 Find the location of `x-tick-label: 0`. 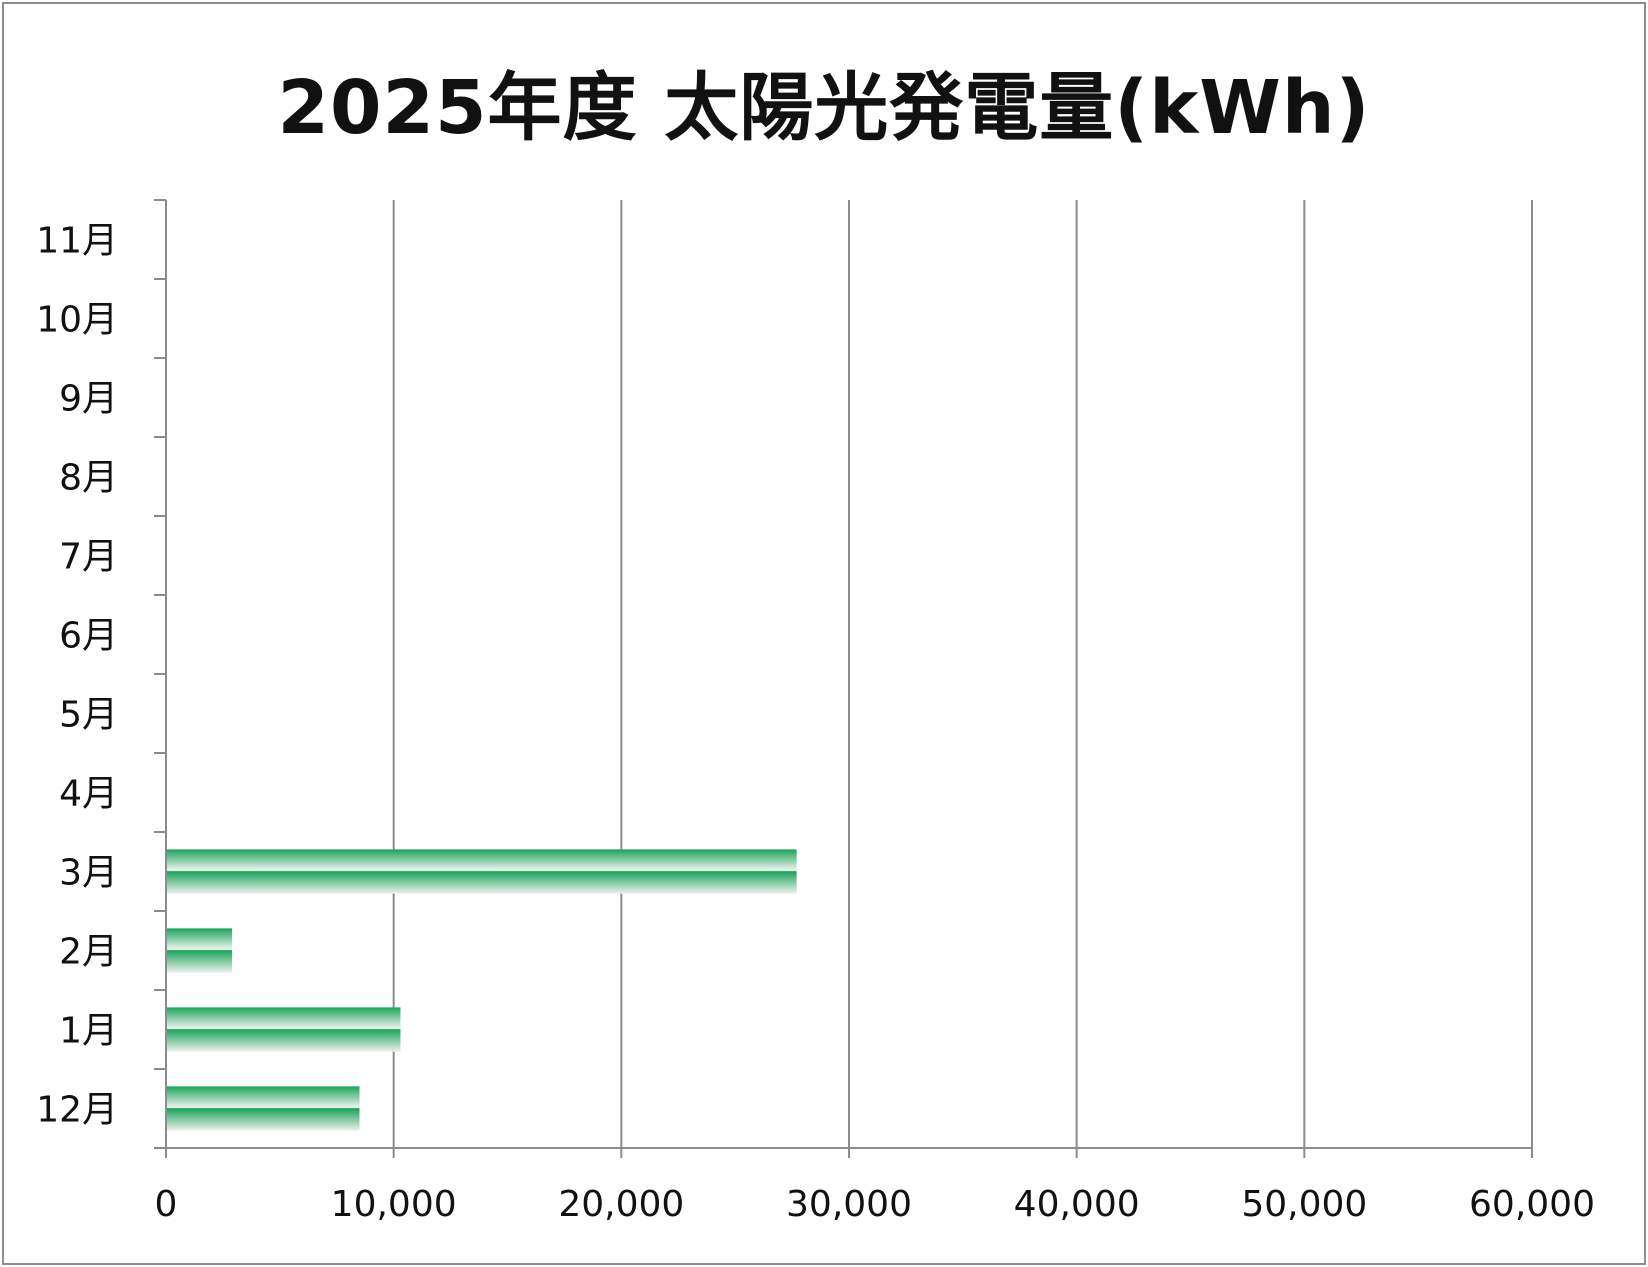

x-tick-label: 0 is located at coordinates (166, 1204).